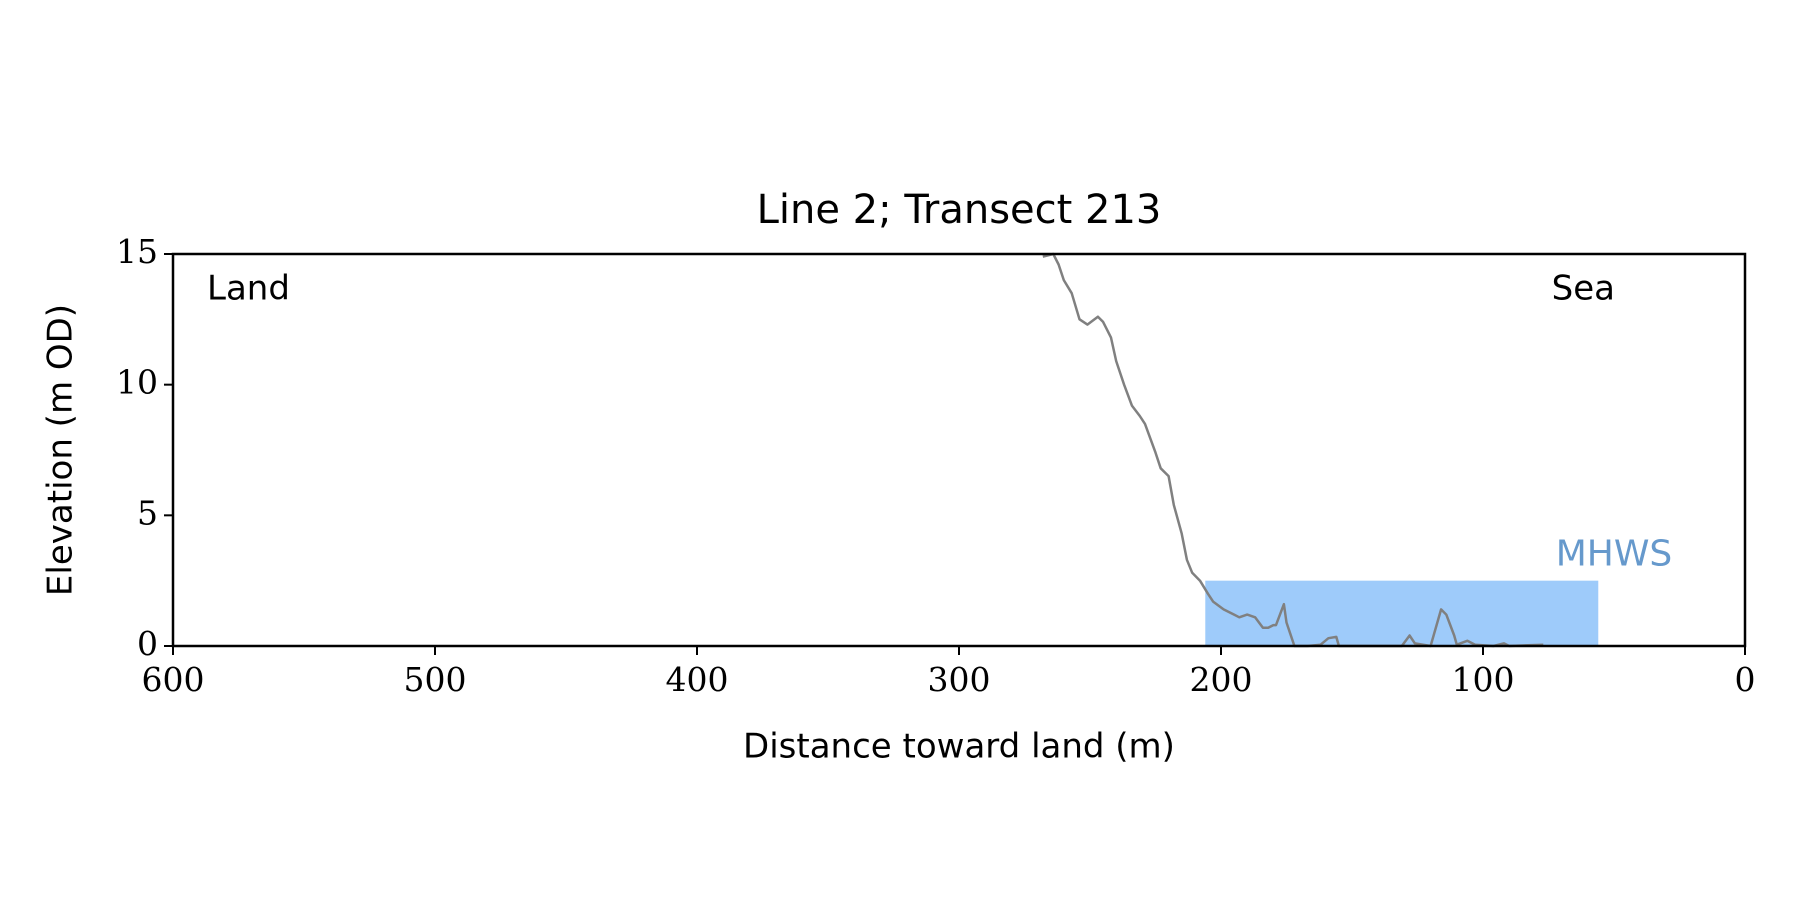 Image resolution: width=1800 pixels, height=900 pixels. I want to click on y-tick-label: 5, so click(147, 512).